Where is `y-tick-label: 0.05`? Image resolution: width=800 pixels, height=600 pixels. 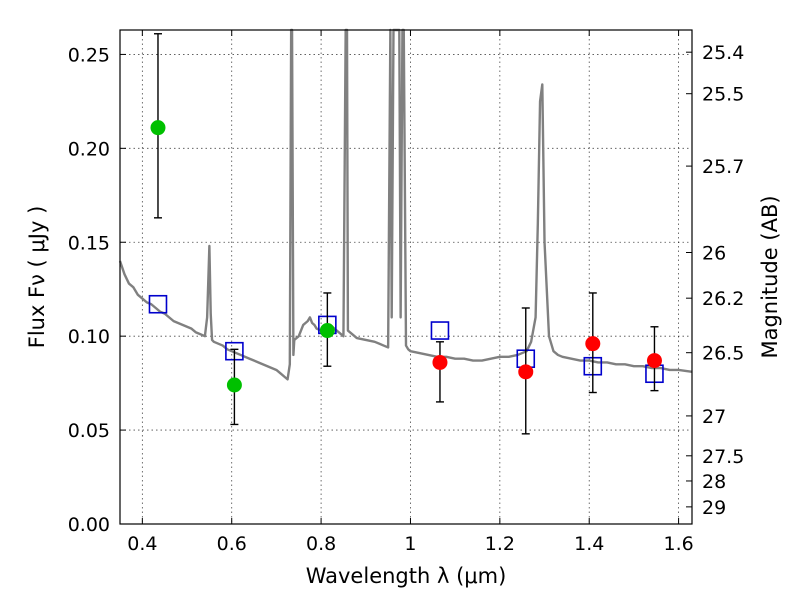
y-tick-label: 0.05 is located at coordinates (89, 431).